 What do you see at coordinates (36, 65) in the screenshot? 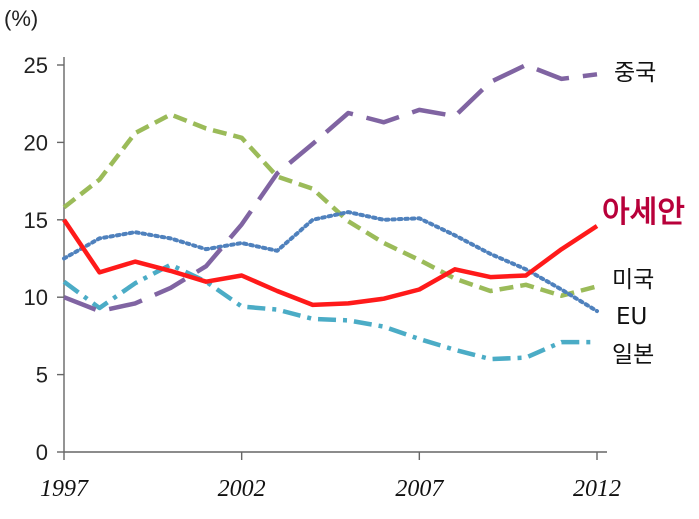
I see `y-tick-label: 25` at bounding box center [36, 65].